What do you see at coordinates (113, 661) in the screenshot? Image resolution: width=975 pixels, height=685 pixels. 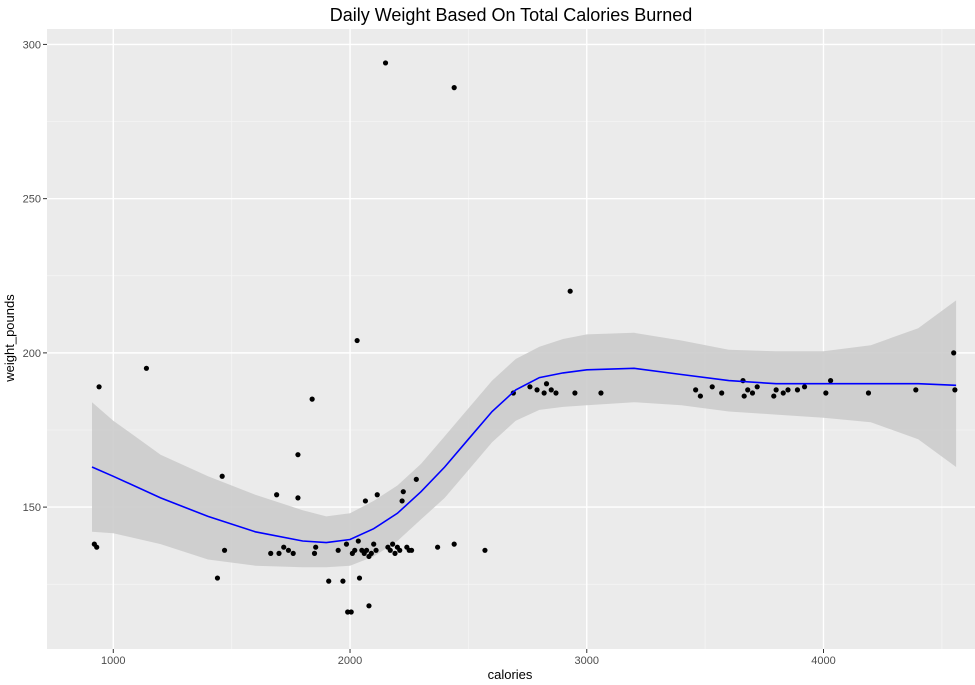 I see `x-tick-label: 1000` at bounding box center [113, 661].